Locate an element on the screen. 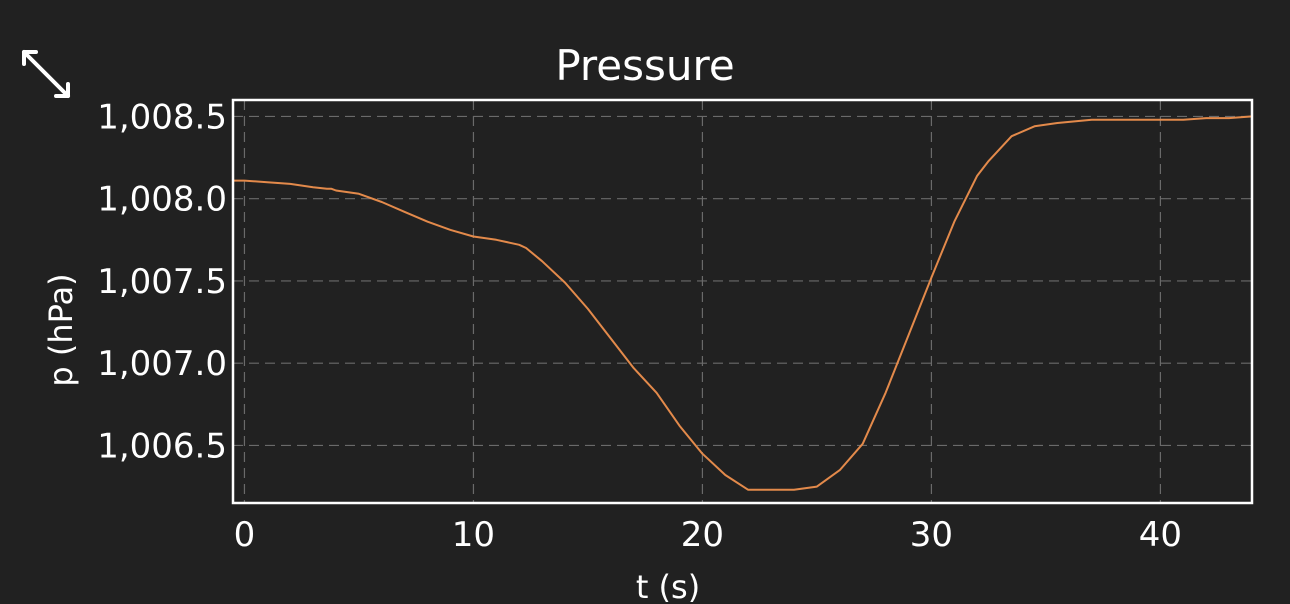 Image resolution: width=1290 pixels, height=604 pixels. y-tick-label: 1,007.5 is located at coordinates (162, 282).